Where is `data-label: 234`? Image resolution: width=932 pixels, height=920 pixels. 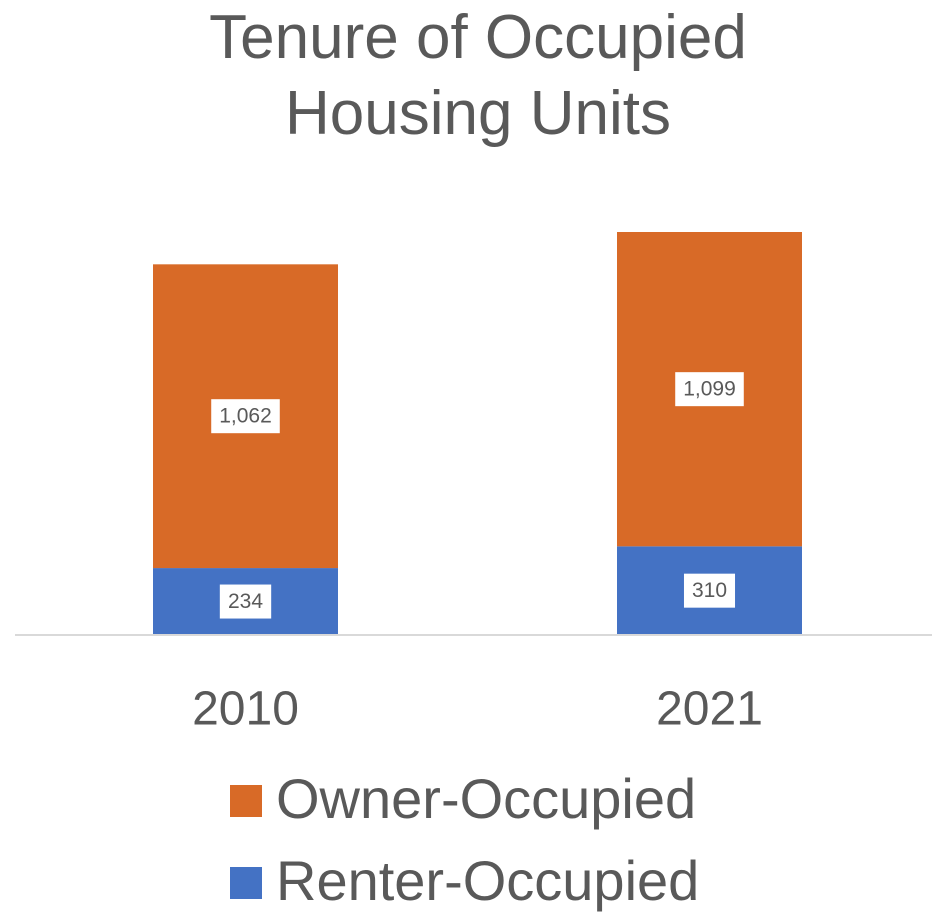
data-label: 234 is located at coordinates (245, 601).